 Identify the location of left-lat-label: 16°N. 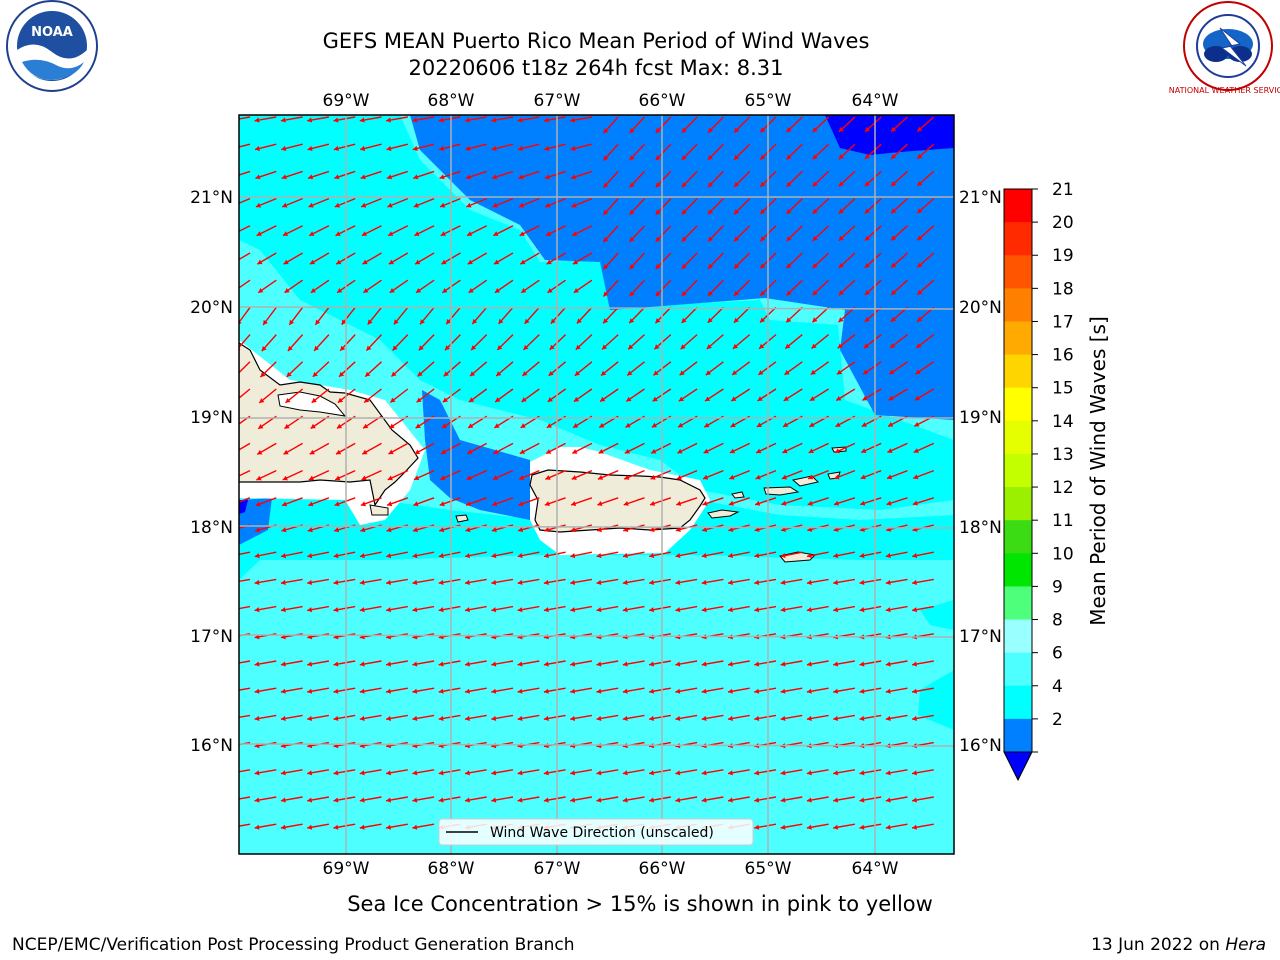
(211, 746).